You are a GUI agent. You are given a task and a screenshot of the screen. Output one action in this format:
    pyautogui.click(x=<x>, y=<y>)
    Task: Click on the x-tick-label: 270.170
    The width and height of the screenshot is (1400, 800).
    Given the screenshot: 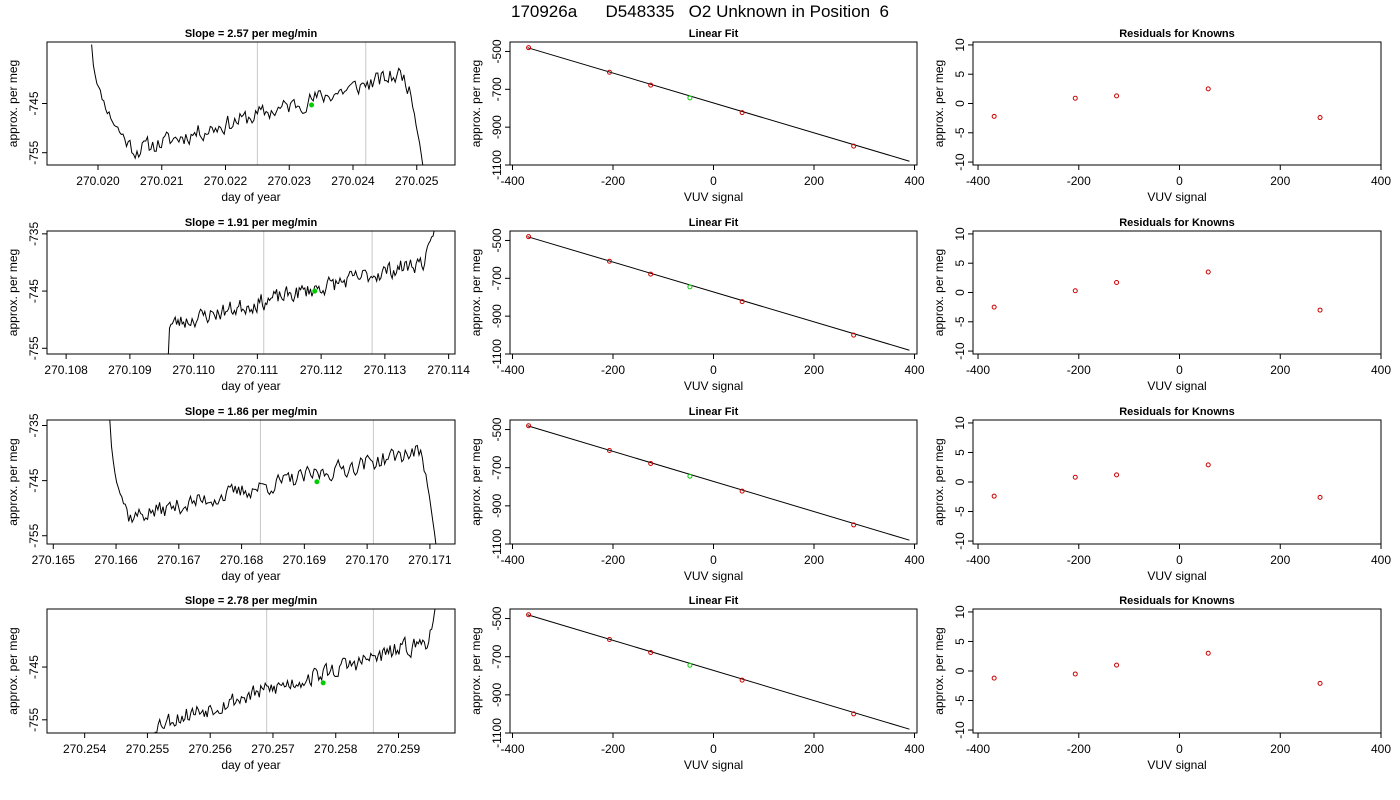 What is the action you would take?
    pyautogui.click(x=367, y=560)
    